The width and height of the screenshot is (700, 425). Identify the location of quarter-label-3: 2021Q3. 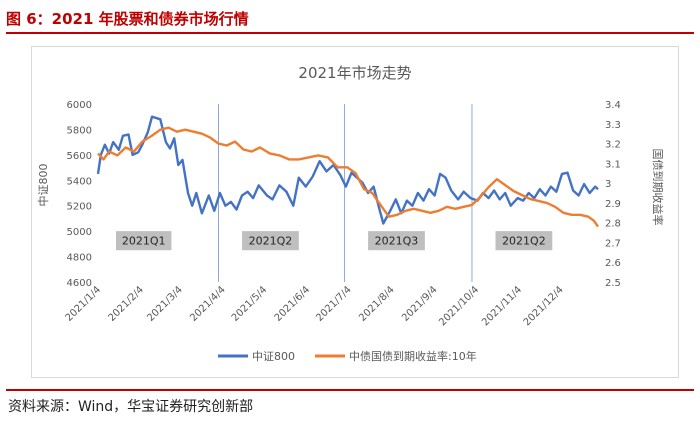
(397, 241).